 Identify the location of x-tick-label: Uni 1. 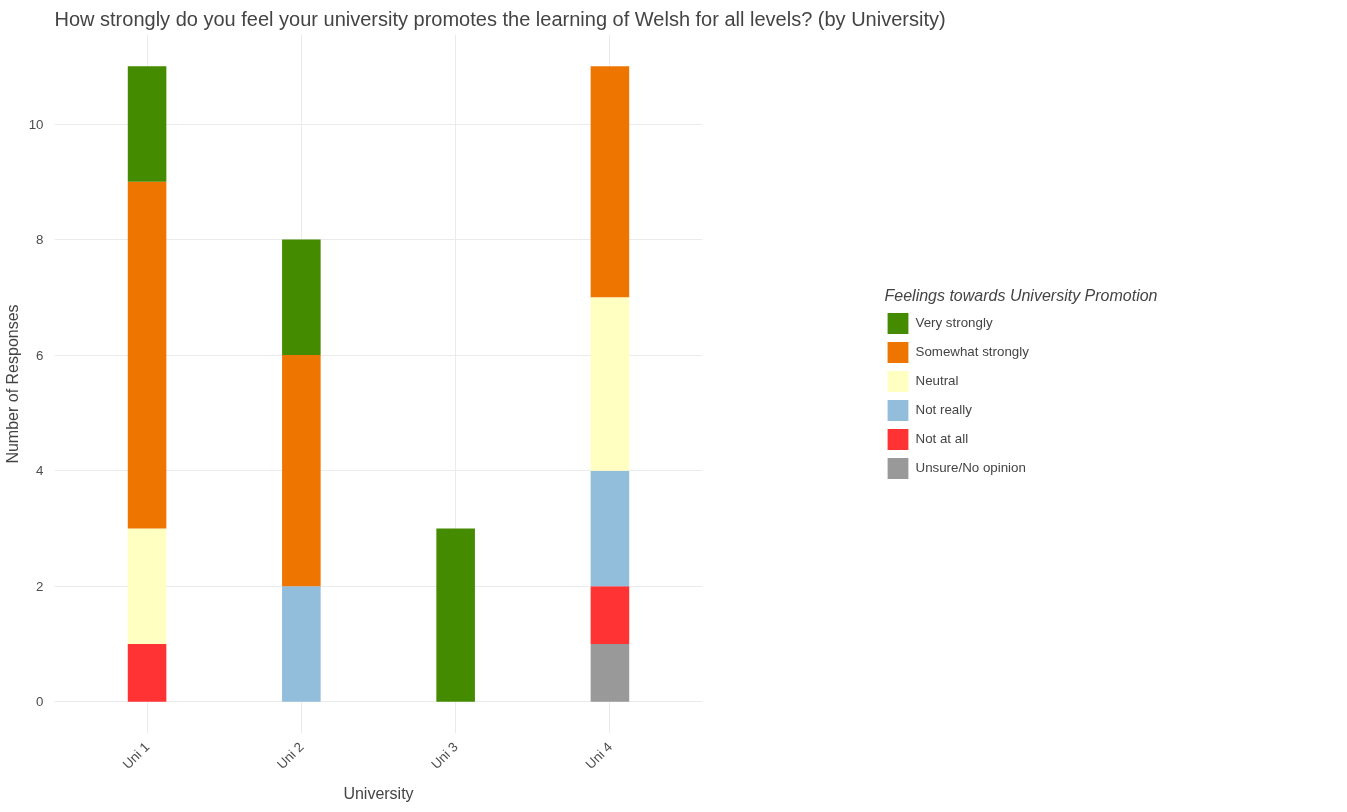
(136, 755).